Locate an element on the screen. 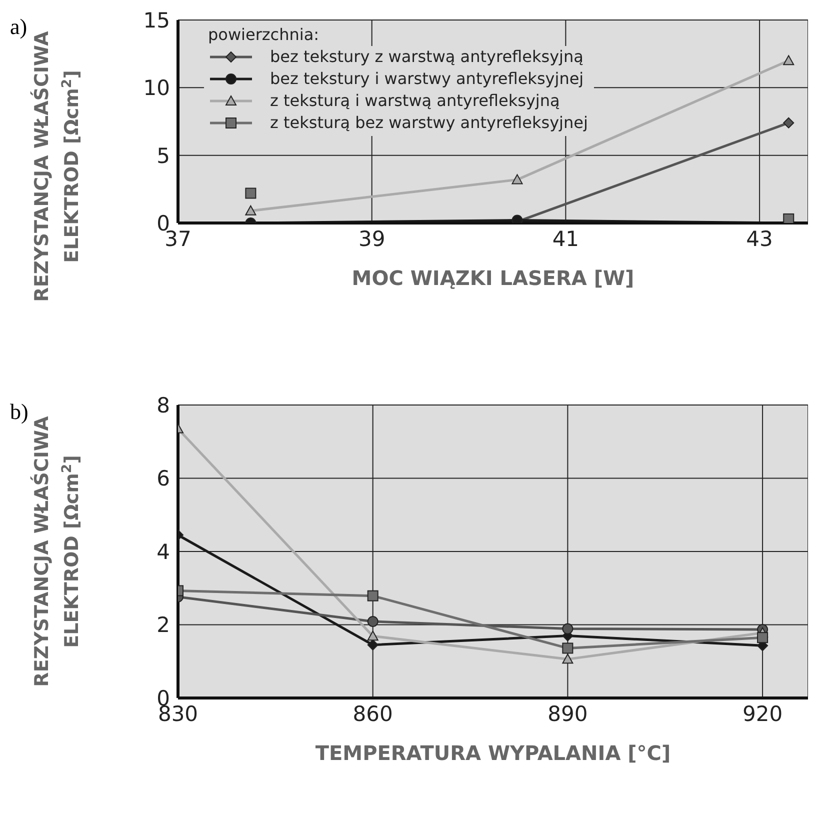  x-tick-label: 39 is located at coordinates (372, 238).